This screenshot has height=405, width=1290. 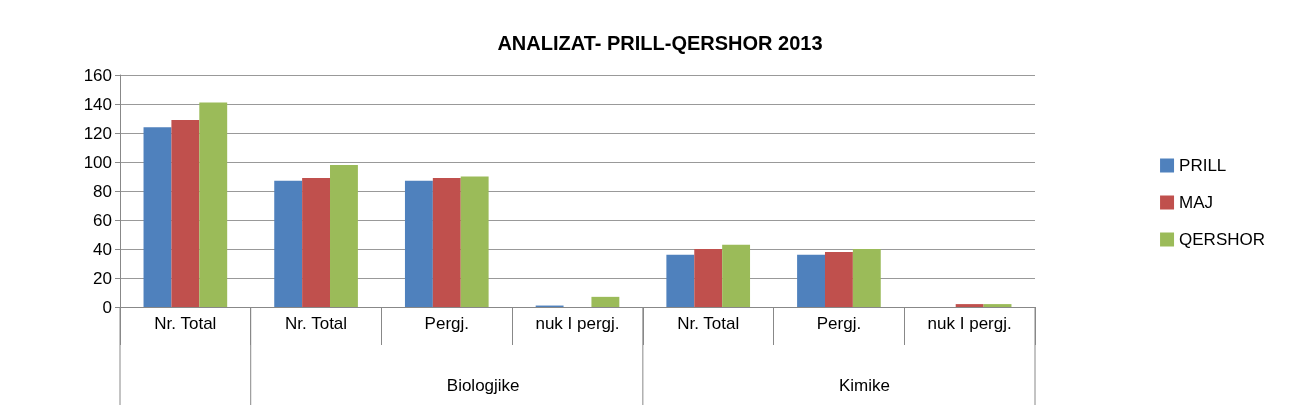 What do you see at coordinates (1196, 202) in the screenshot?
I see `legend-label: MAJ` at bounding box center [1196, 202].